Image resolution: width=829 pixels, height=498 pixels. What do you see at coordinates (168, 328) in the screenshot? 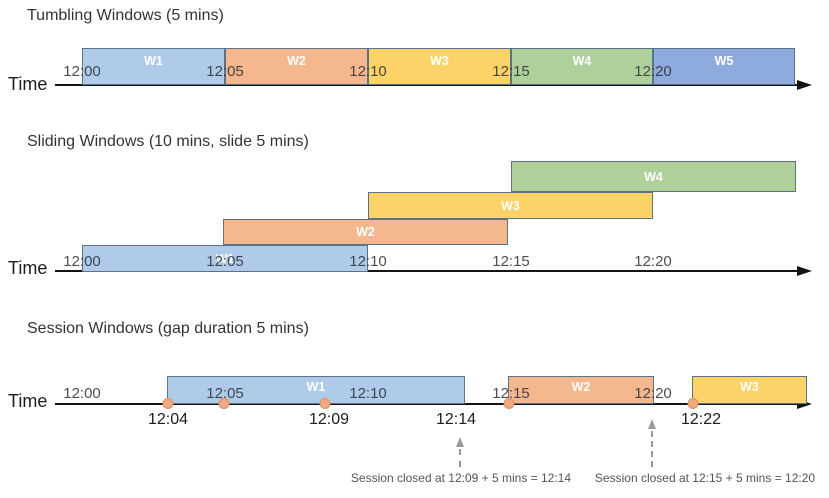
I see `session-title: Session Windows (gap duration 5 mins)` at bounding box center [168, 328].